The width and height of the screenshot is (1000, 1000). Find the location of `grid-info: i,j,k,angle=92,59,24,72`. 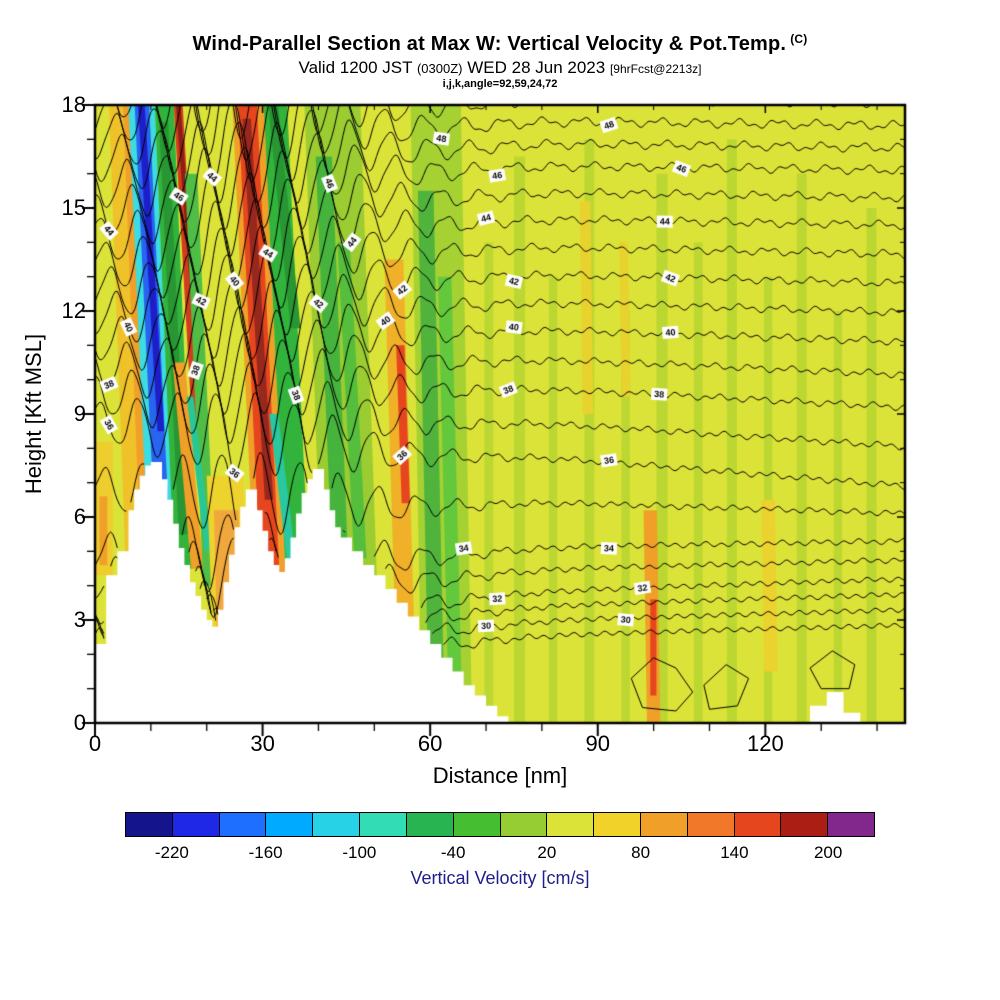

grid-info: i,j,k,angle=92,59,24,72 is located at coordinates (500, 84).